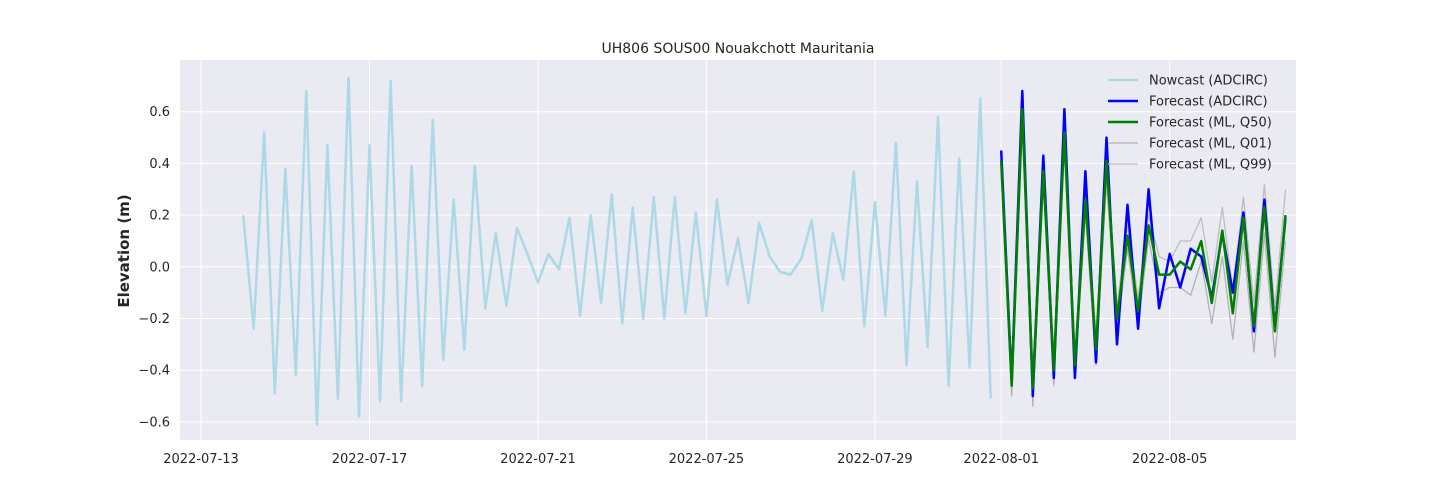 The height and width of the screenshot is (504, 1440). What do you see at coordinates (707, 459) in the screenshot?
I see `x-tick-label: 2022-07-25` at bounding box center [707, 459].